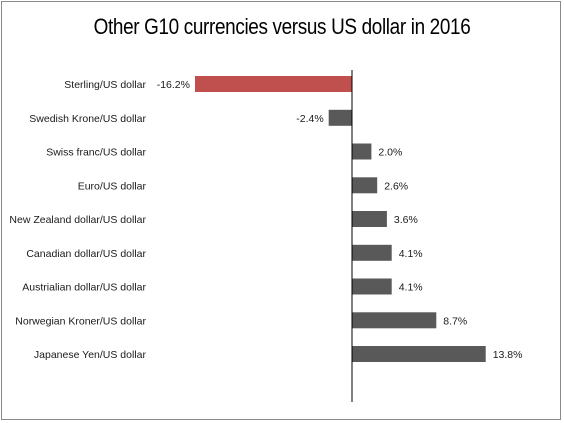 The height and width of the screenshot is (423, 564). What do you see at coordinates (77, 220) in the screenshot?
I see `category-label: New Zealand dollar/US dollar` at bounding box center [77, 220].